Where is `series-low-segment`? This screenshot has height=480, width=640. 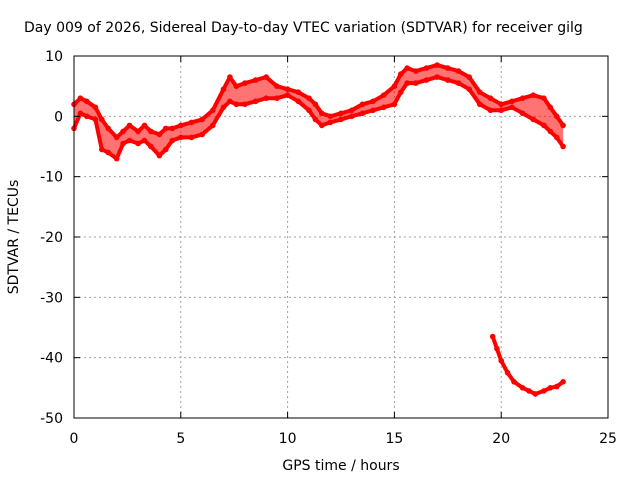
series-low-segment is located at coordinates (527, 365).